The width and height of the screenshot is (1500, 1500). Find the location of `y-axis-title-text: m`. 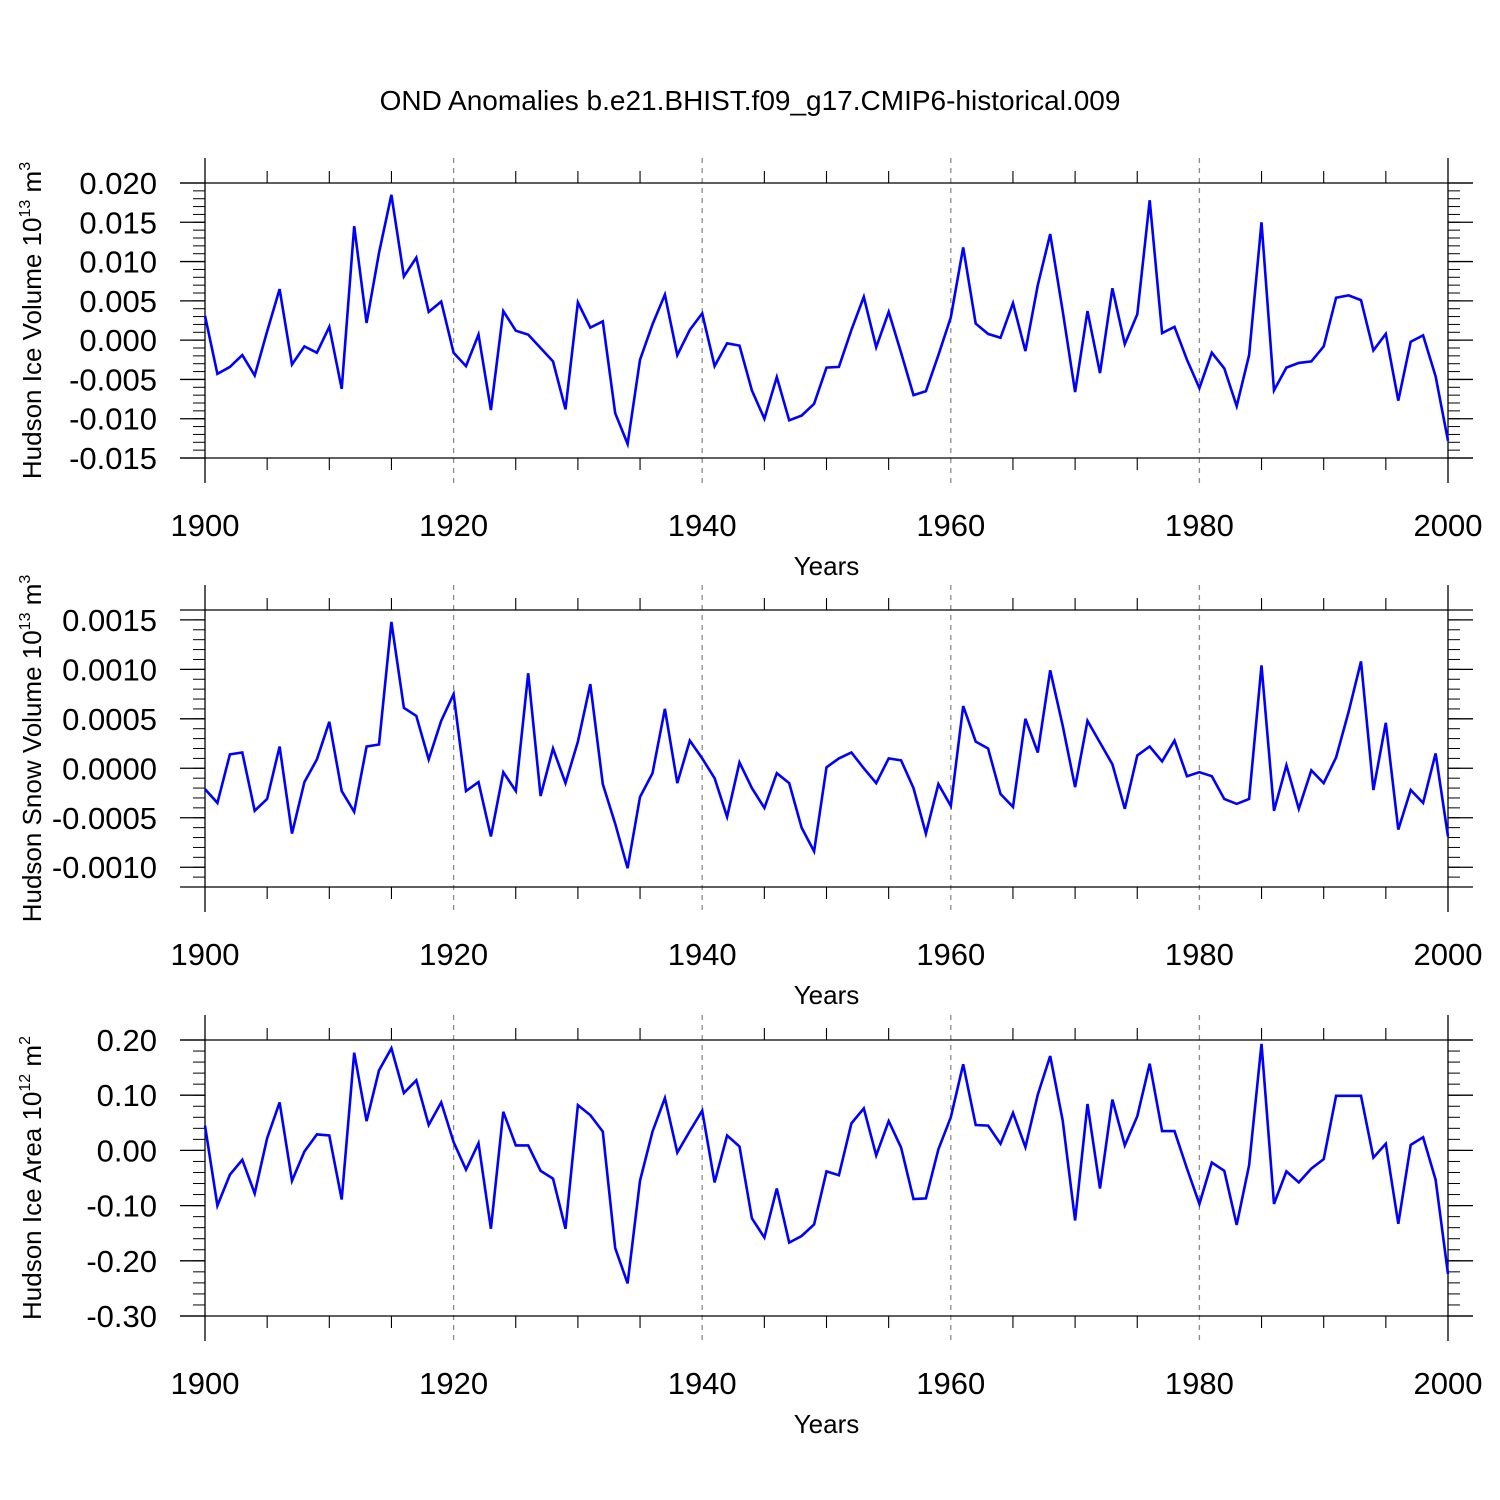

y-axis-title-text: m is located at coordinates (32, 185).